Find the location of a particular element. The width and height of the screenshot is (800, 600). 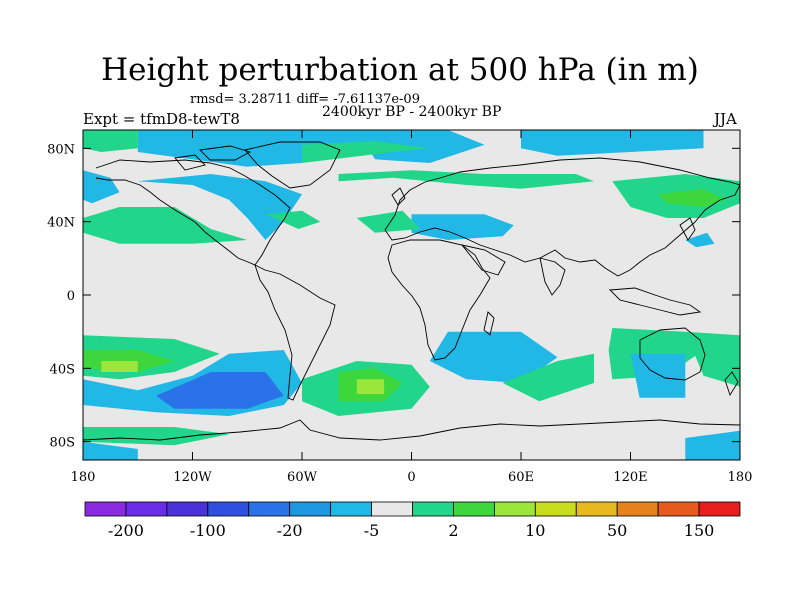

coastline-arctic-islands is located at coordinates (213, 158).